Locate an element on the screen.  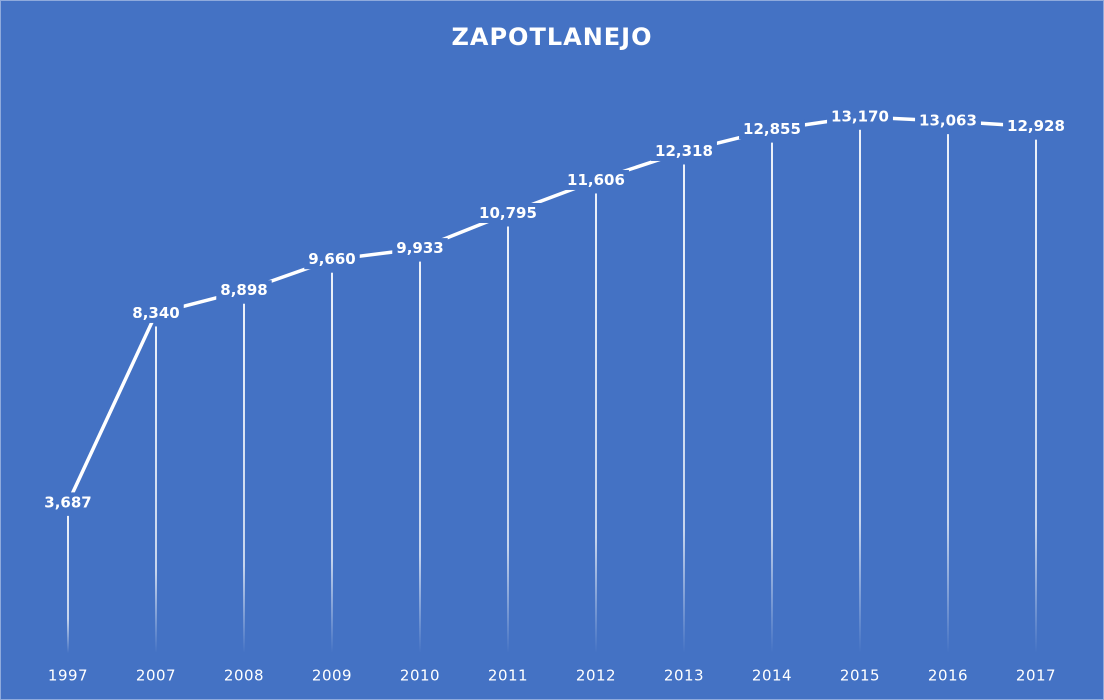
x-tick-label: 2016 is located at coordinates (948, 676).